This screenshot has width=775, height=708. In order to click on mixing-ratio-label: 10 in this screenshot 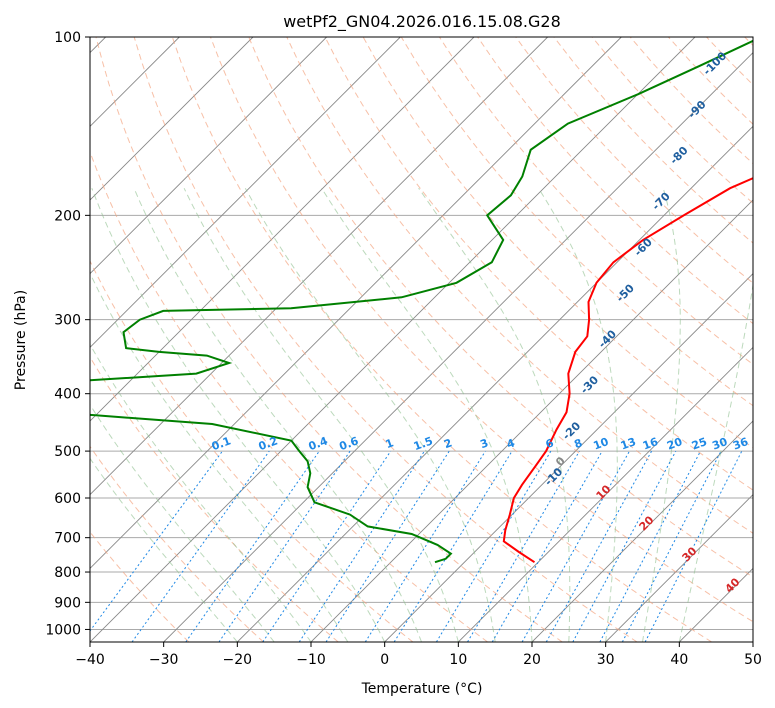, I will do `click(601, 444)`.